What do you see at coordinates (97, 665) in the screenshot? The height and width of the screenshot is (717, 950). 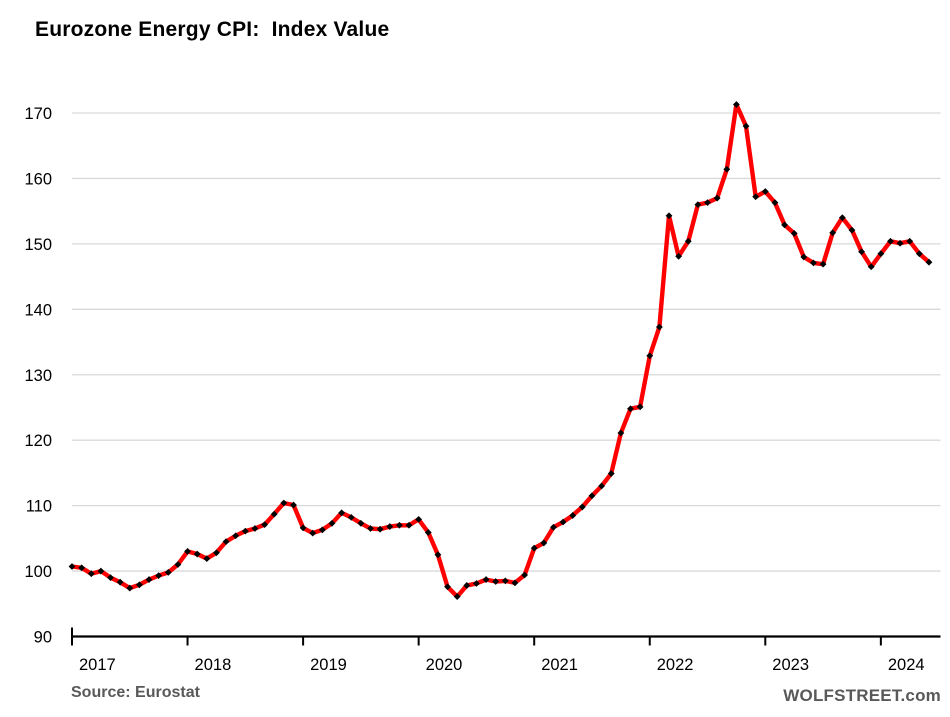 I see `x-axis-tick-label: 2017` at bounding box center [97, 665].